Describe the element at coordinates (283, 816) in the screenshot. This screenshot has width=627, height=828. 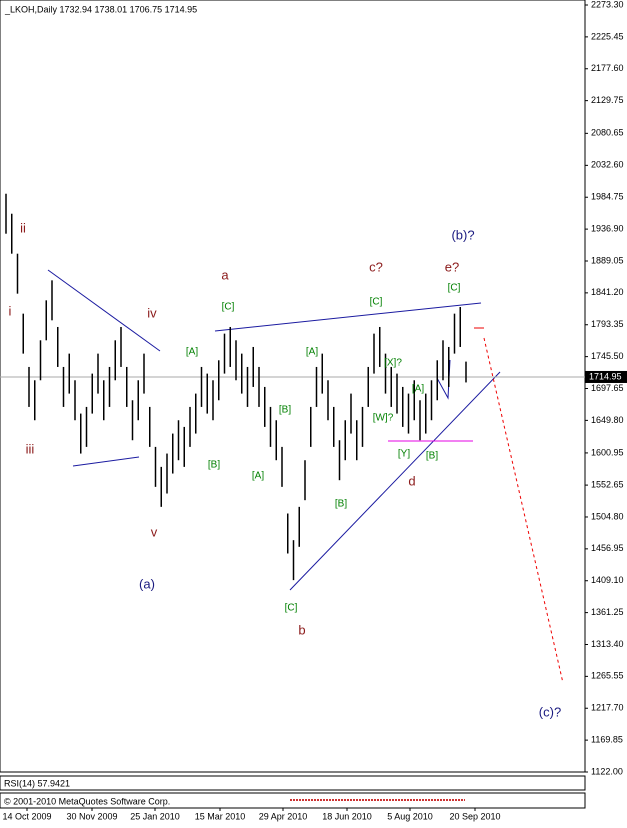
I see `x-tick-label: 29 Apr 2010` at that location.